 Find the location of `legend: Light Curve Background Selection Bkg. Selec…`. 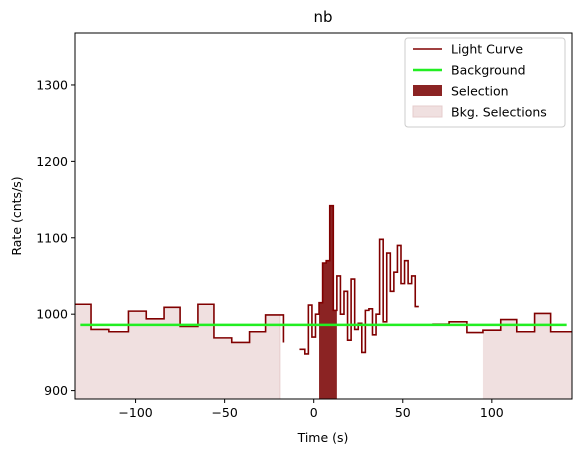

legend: Light Curve Background Selection Bkg. Selec… is located at coordinates (485, 82).